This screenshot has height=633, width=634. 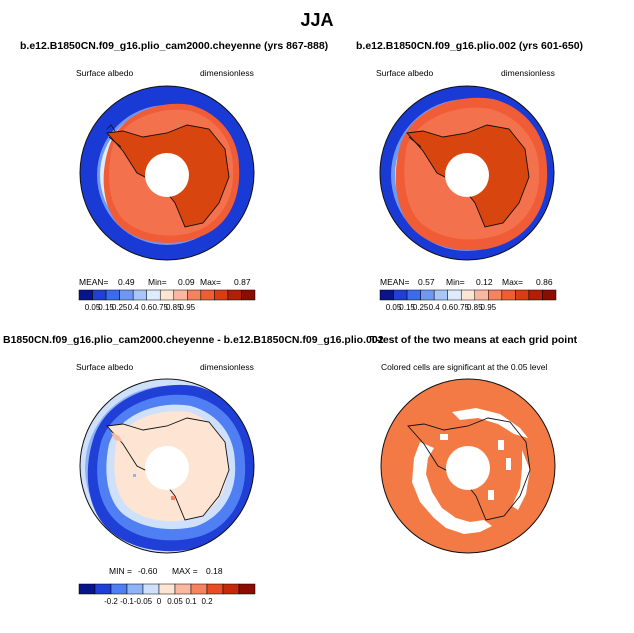 What do you see at coordinates (227, 73) in the screenshot?
I see `units-label-top-left: dimensionless` at bounding box center [227, 73].